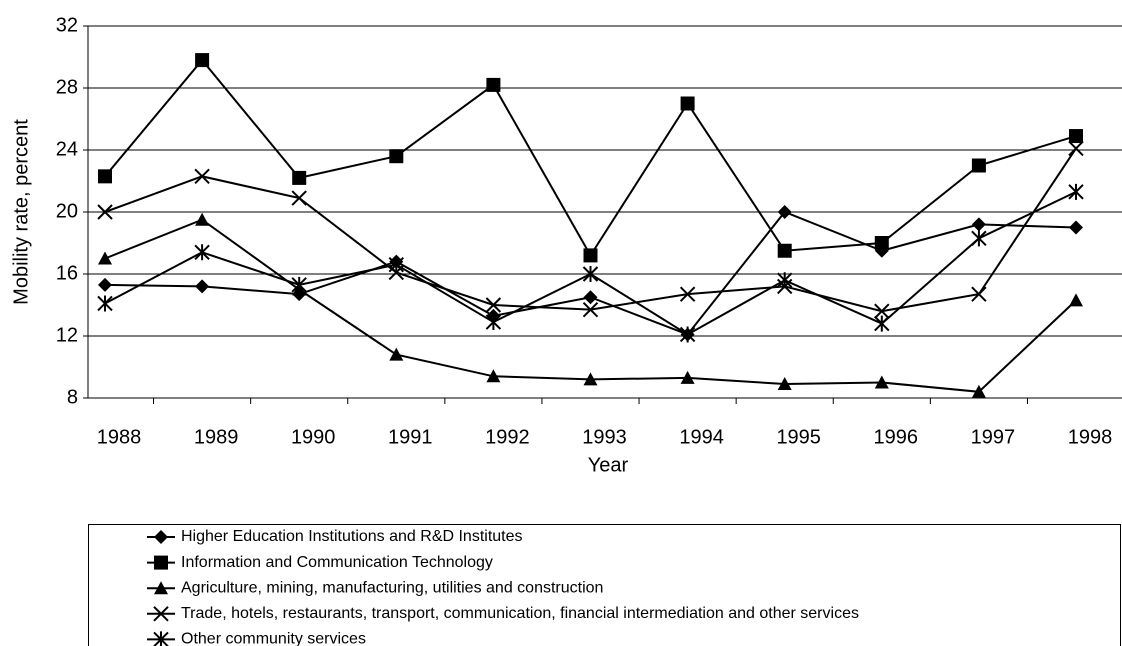  Describe the element at coordinates (216, 437) in the screenshot. I see `x-tick-label: 1989` at that location.